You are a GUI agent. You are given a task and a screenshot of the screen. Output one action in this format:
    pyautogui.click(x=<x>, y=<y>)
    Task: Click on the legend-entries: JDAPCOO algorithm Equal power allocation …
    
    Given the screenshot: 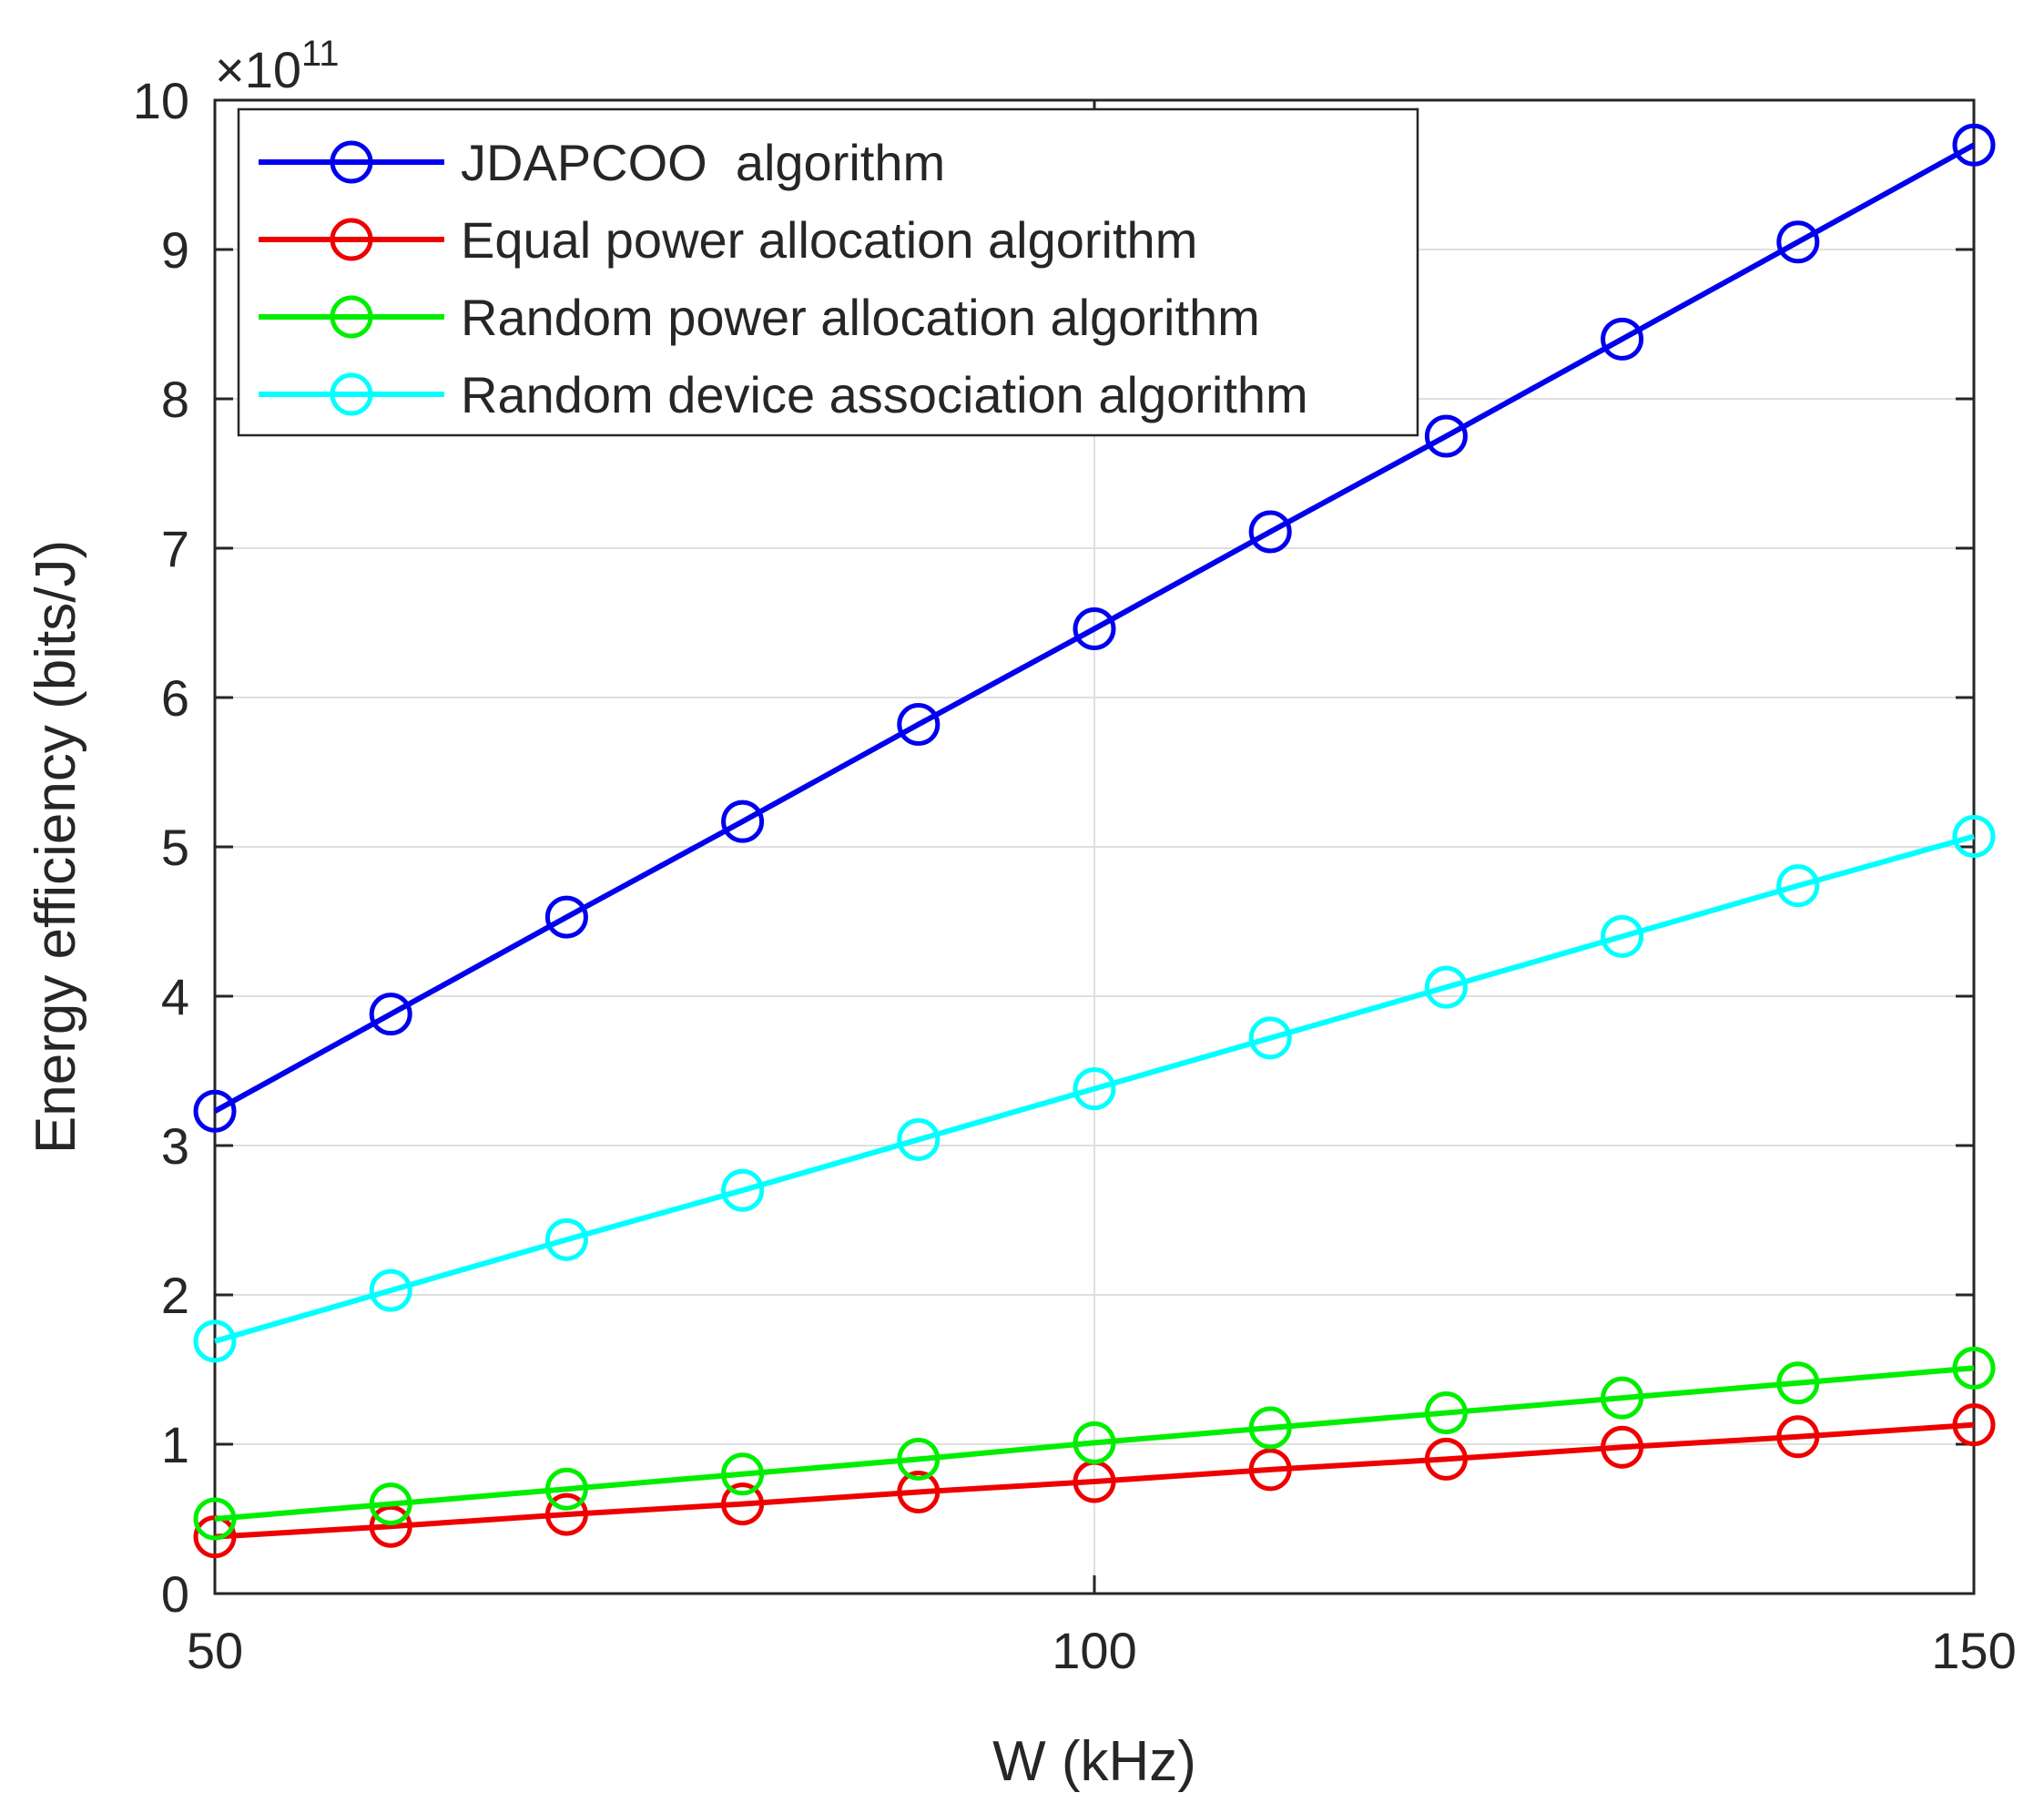 What is the action you would take?
    pyautogui.click(x=784, y=278)
    